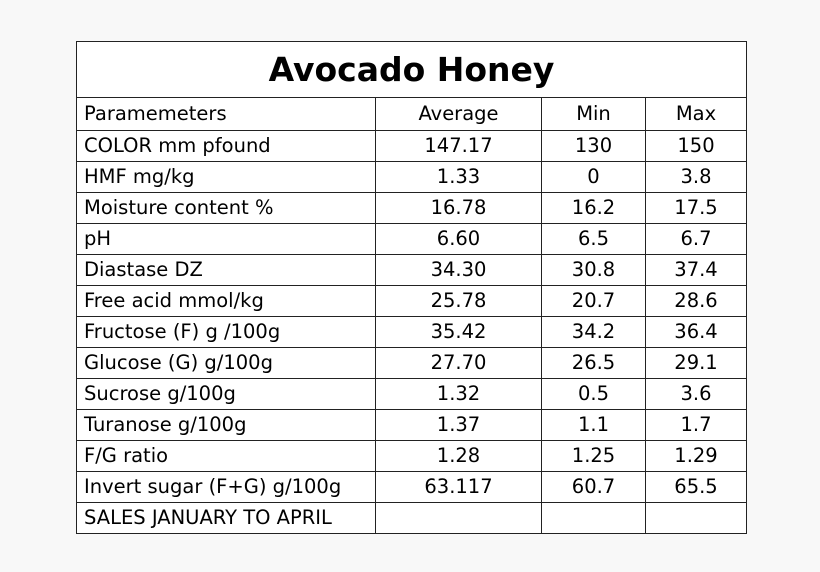  I want to click on param-cell: Invert sugar (F+G) g/100g, so click(226, 487).